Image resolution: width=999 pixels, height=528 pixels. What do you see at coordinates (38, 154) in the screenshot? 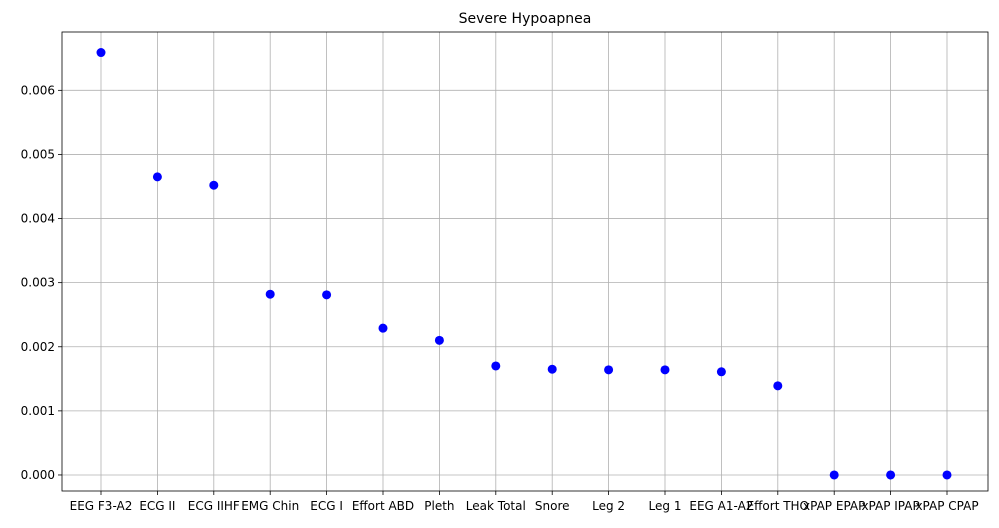
I see `y-tick-label: 0.005` at bounding box center [38, 154].